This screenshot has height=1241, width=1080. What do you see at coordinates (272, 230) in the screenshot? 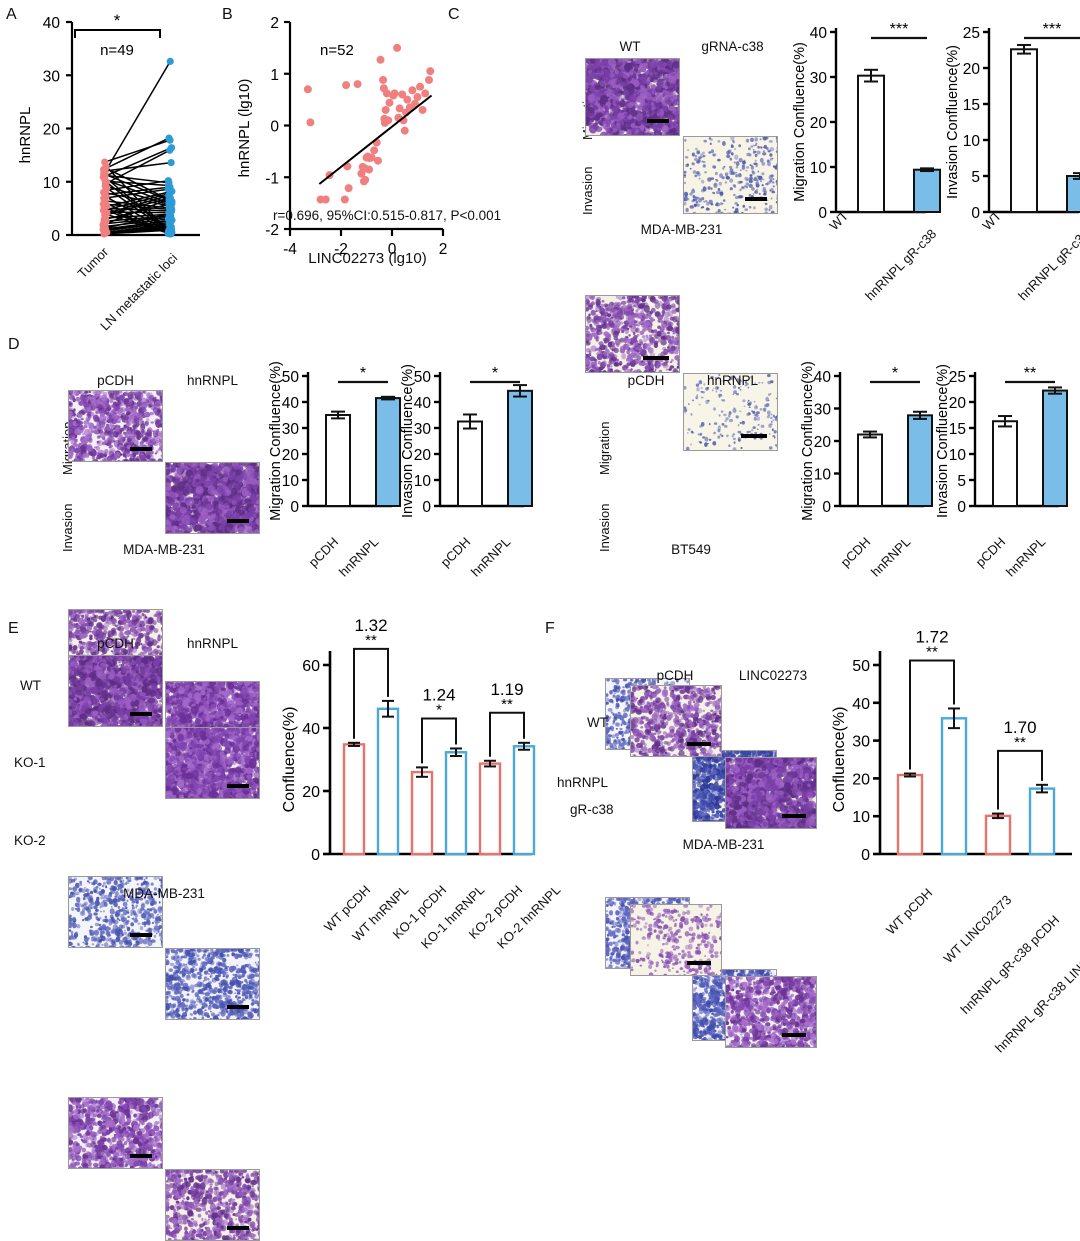
I see `svg-text: -2` at bounding box center [272, 230].